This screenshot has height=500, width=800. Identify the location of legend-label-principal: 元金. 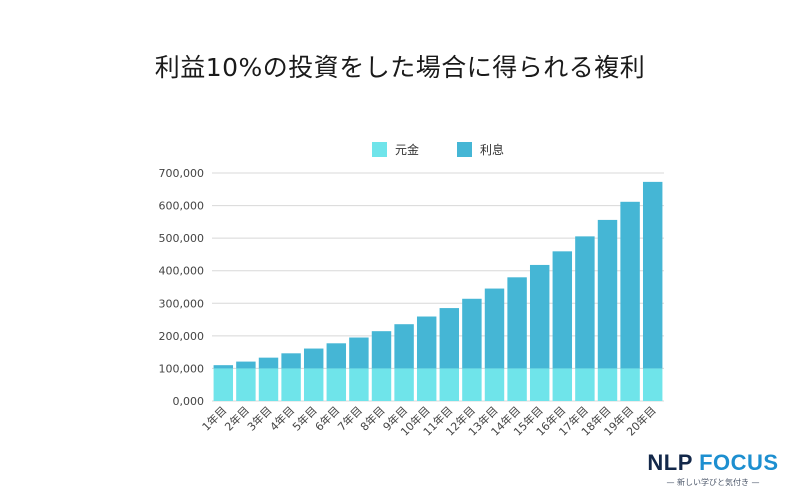
(407, 150).